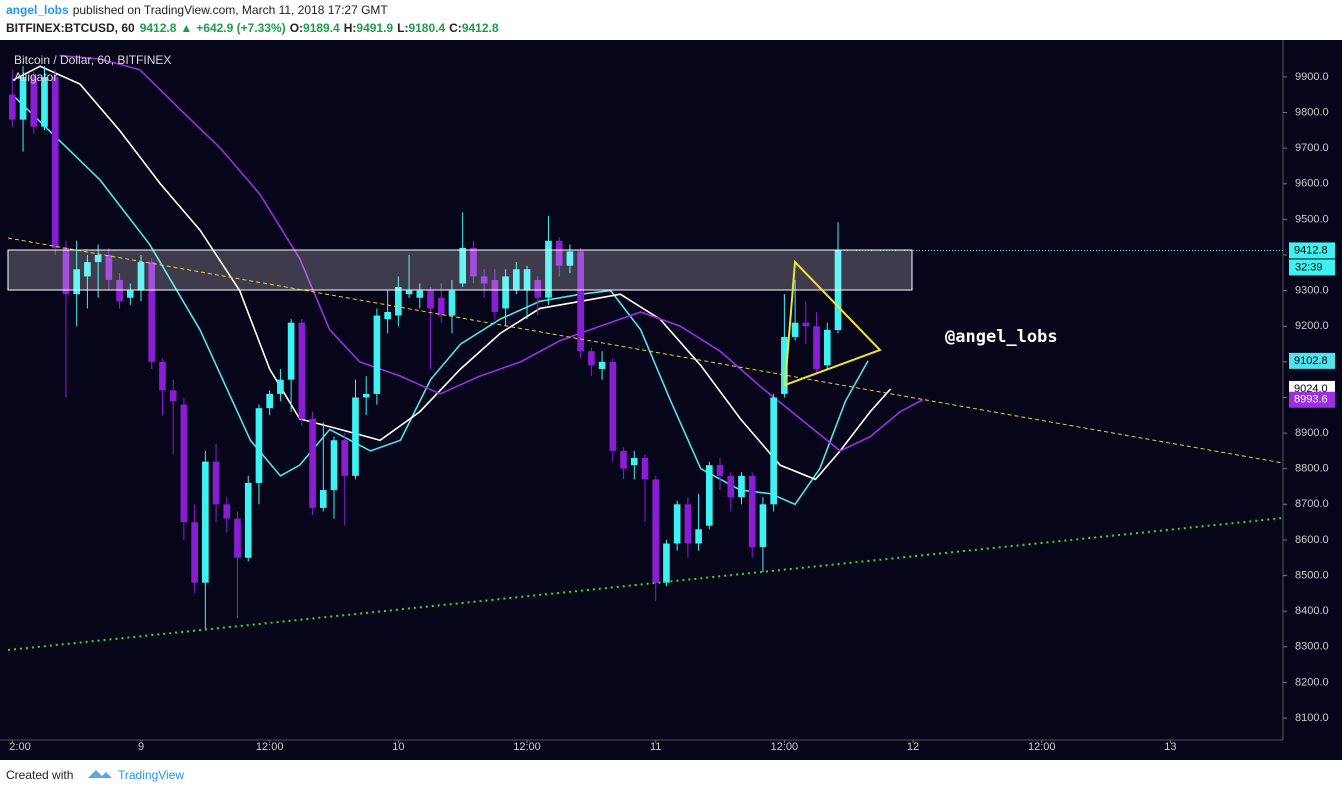  What do you see at coordinates (186, 28) in the screenshot?
I see `arrow: ▲` at bounding box center [186, 28].